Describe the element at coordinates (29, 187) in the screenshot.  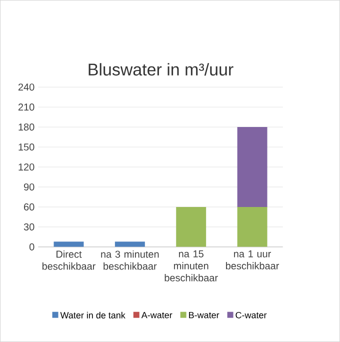
I see `y-tick-label: 90` at that location.